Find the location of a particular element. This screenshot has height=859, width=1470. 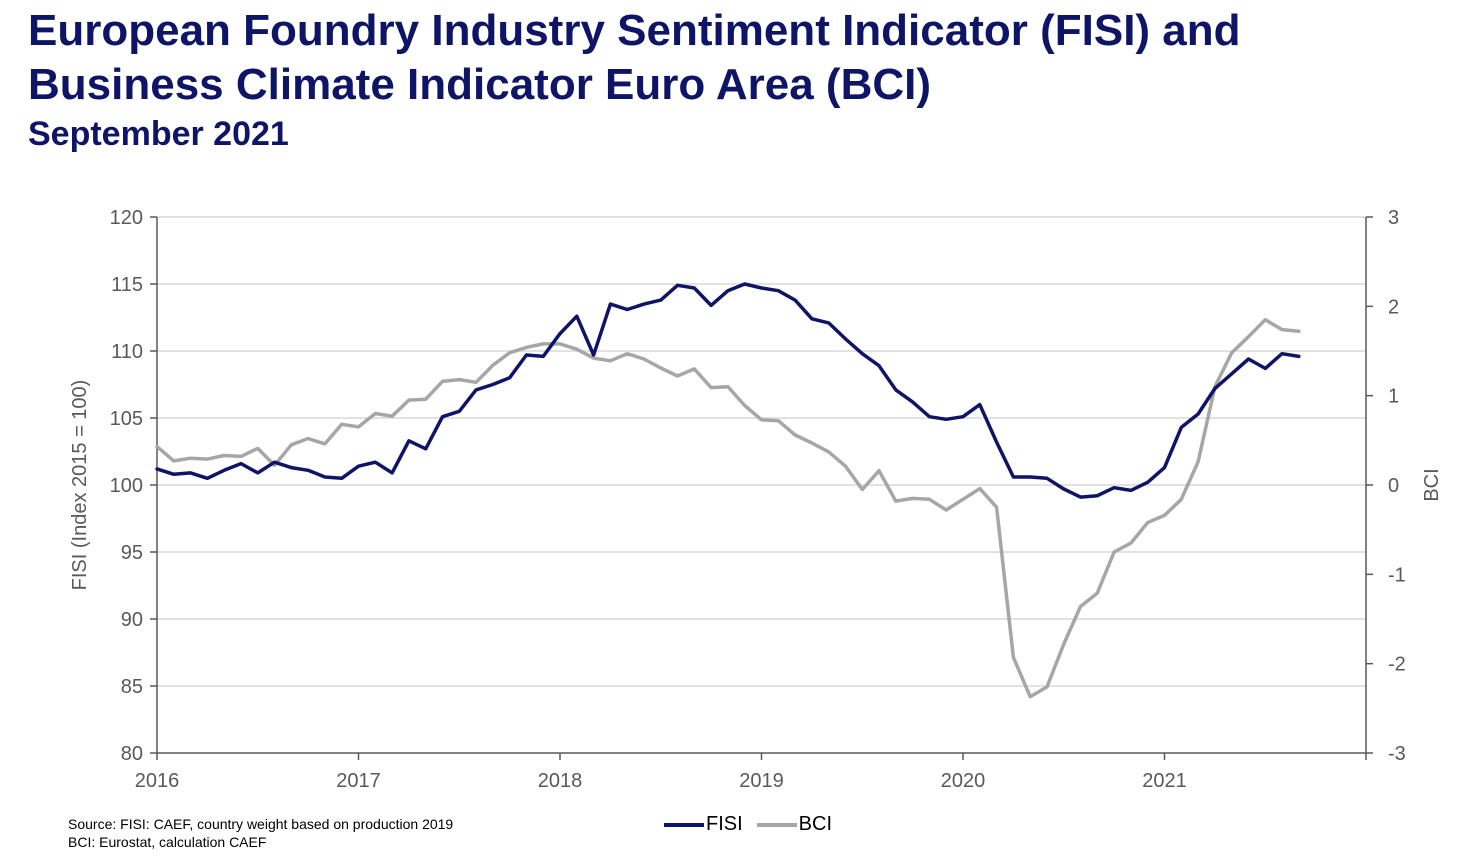

legend-label-bci: BCI is located at coordinates (815, 824).